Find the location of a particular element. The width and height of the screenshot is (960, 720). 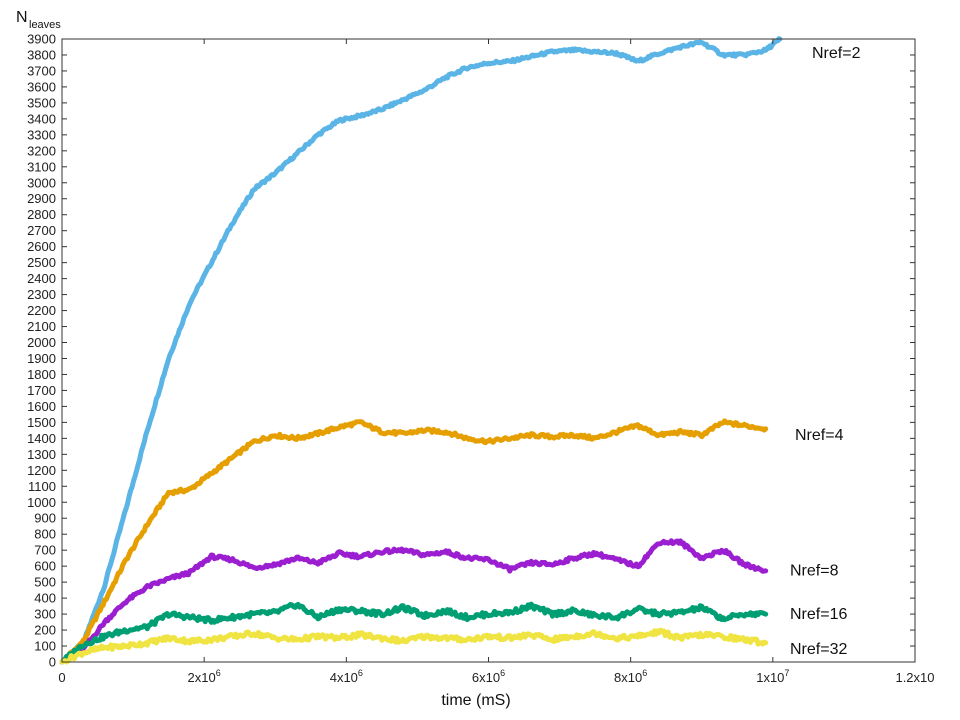

y-tick-label: 300 is located at coordinates (45, 614).